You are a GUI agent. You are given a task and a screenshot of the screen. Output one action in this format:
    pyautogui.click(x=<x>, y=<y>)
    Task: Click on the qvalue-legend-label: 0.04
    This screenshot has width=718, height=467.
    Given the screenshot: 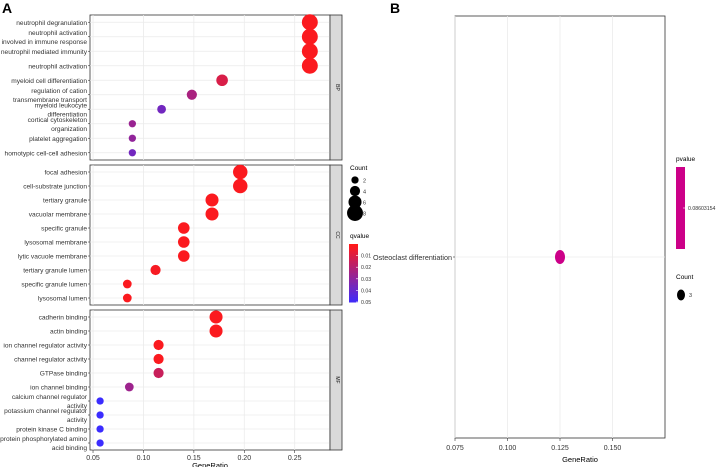 What is the action you would take?
    pyautogui.click(x=366, y=291)
    